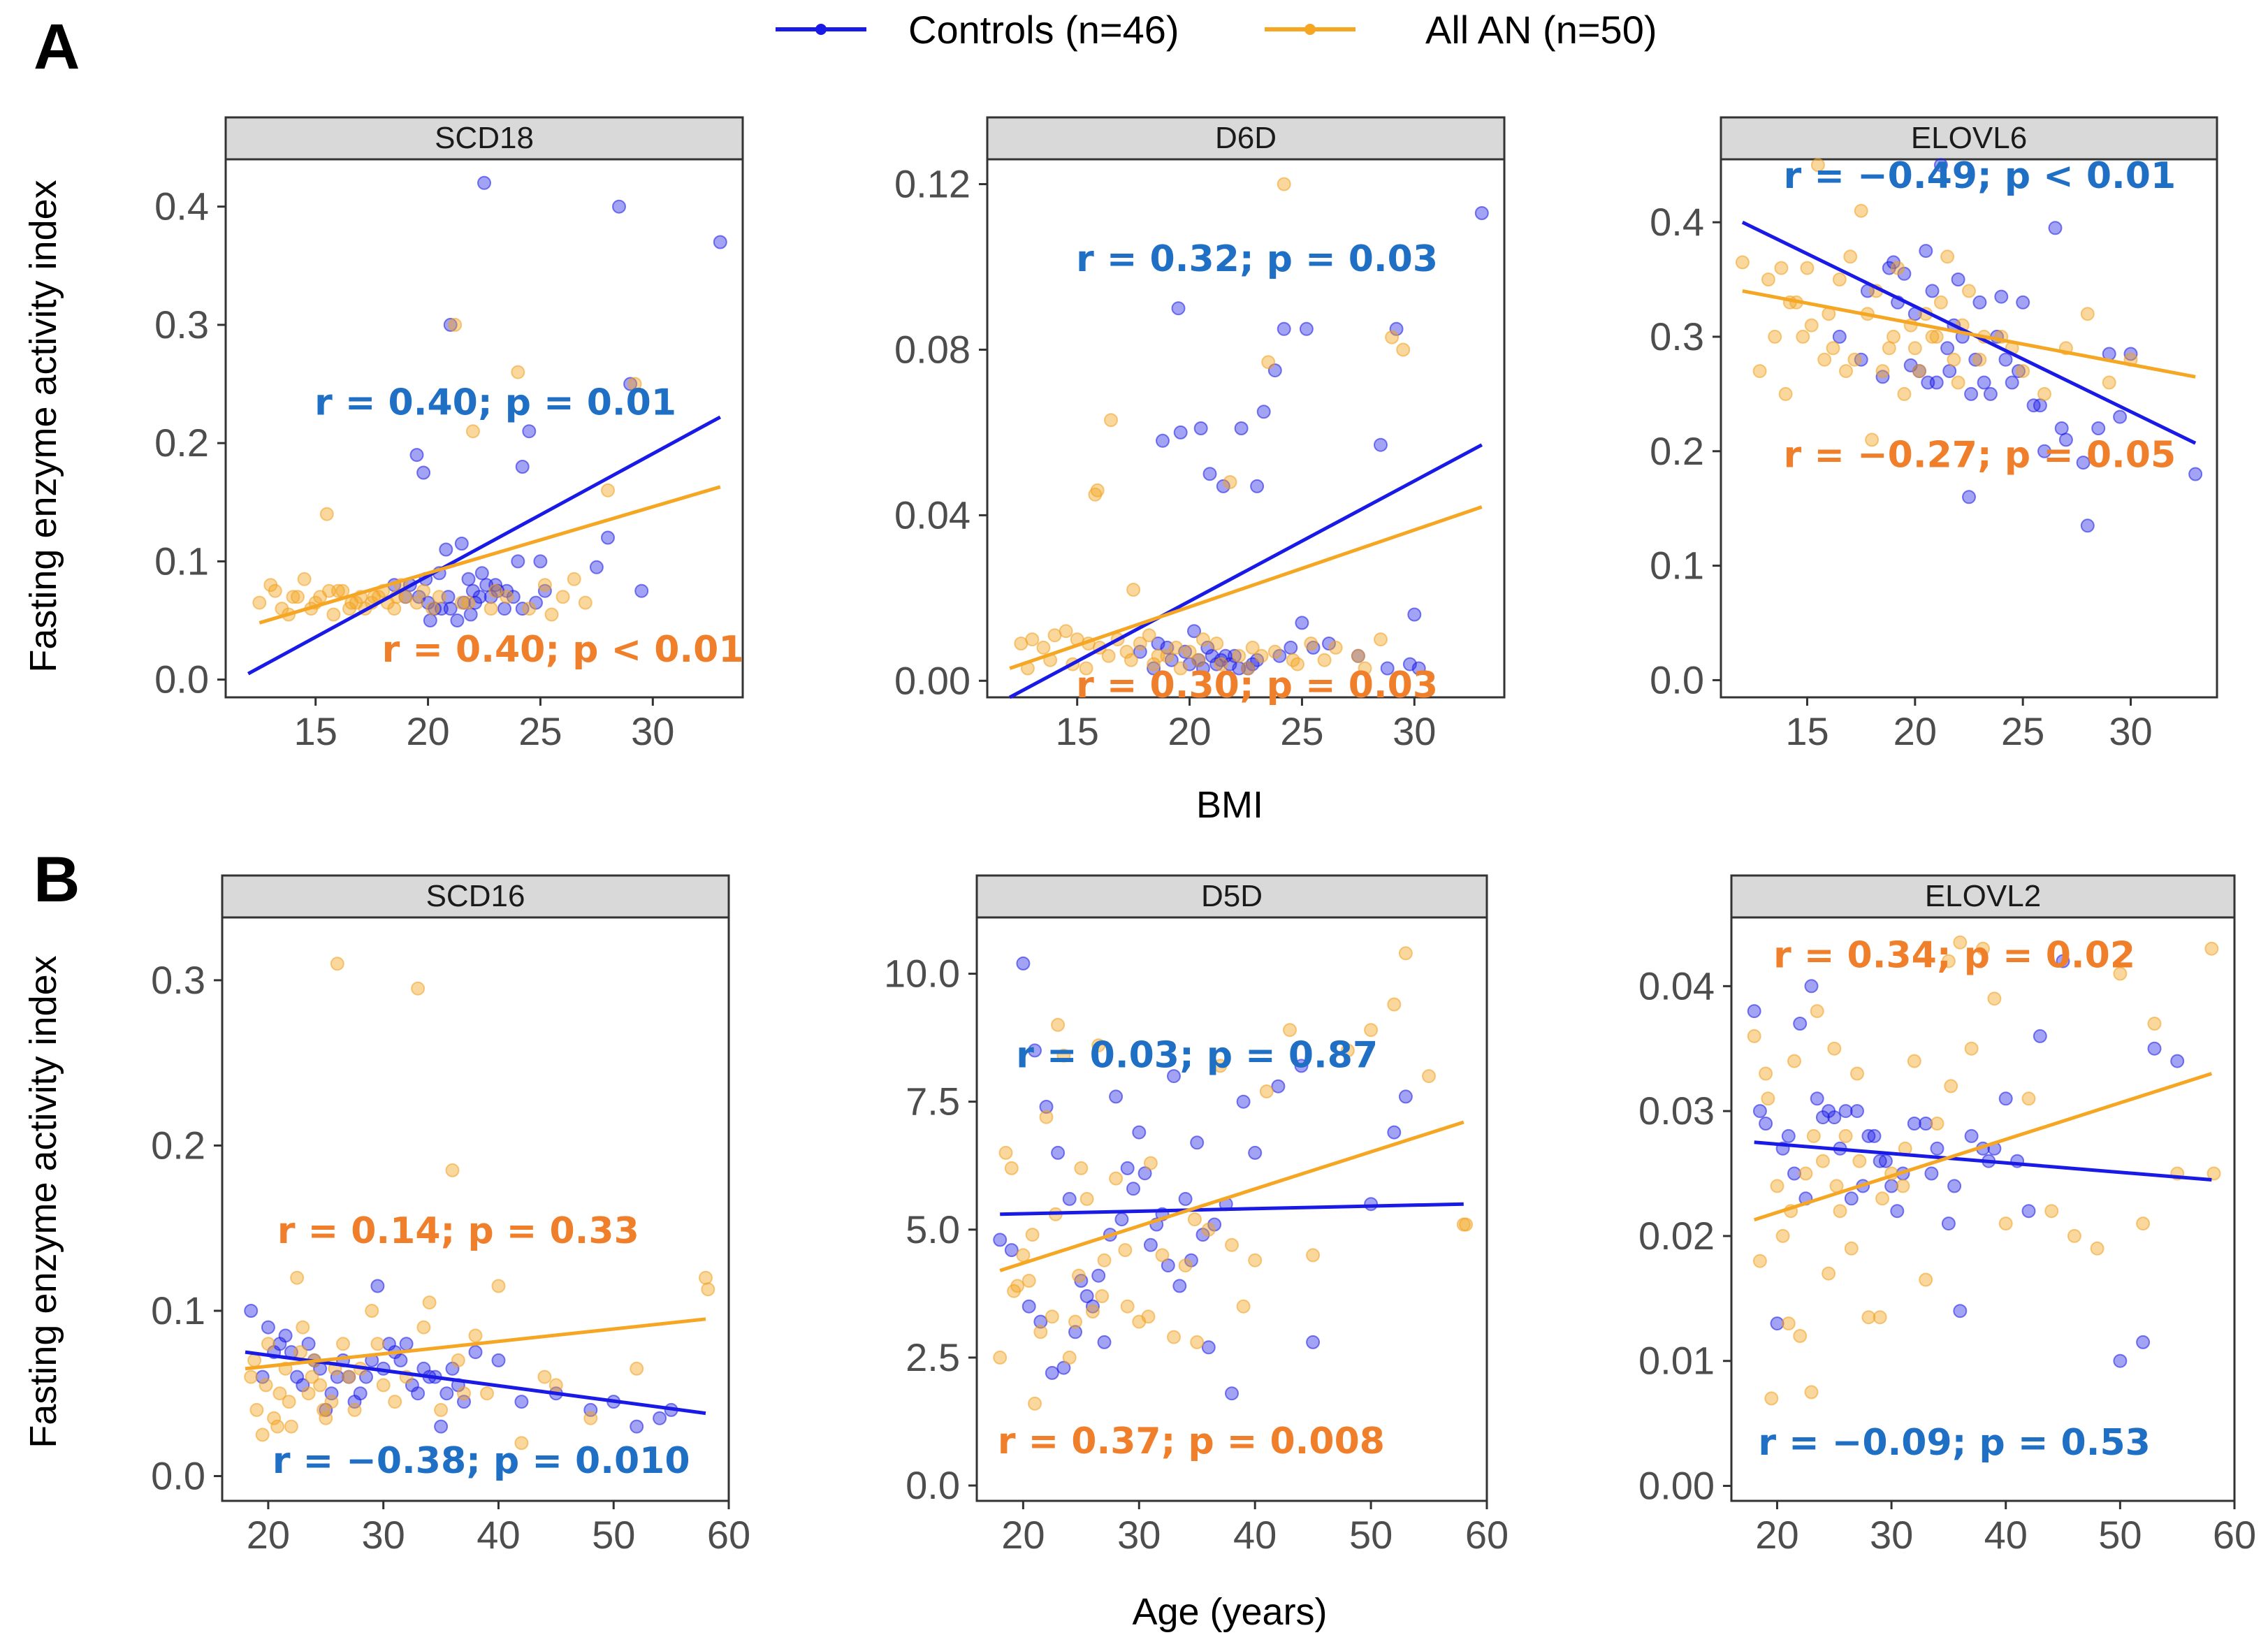 The image size is (2268, 1649). I want to click on controls-fit-line-d6d, so click(1246, 571).